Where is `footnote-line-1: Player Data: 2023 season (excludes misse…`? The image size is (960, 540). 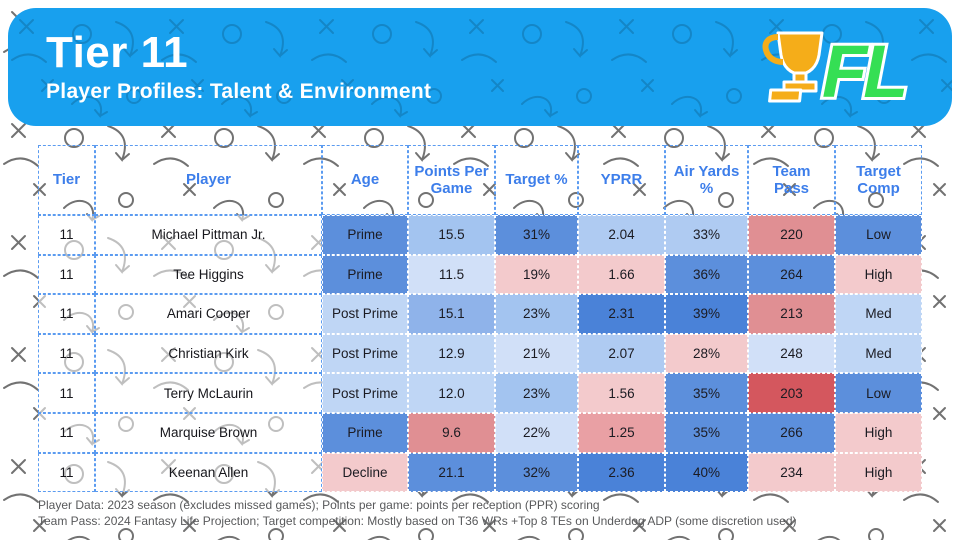
footnote-line-1: Player Data: 2023 season (excludes misse… is located at coordinates (319, 505).